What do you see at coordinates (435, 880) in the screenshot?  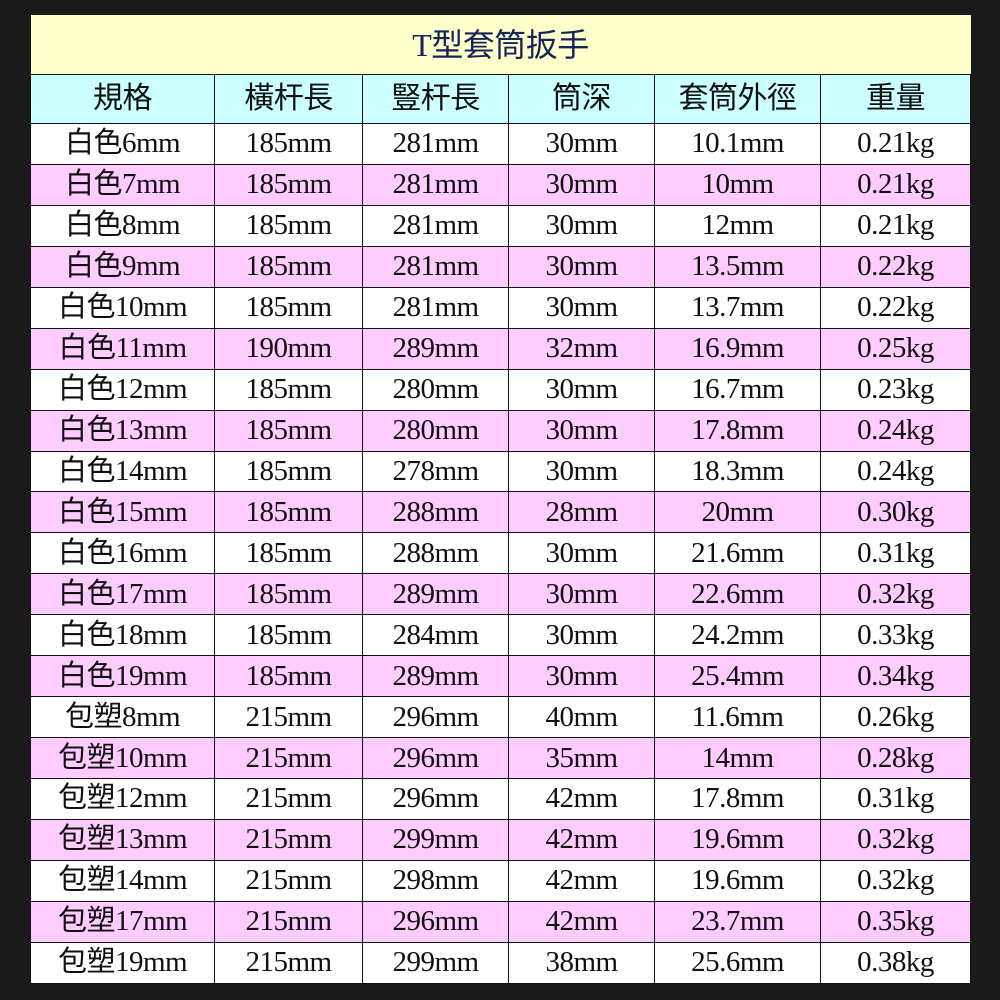 I see `cell-vertical-bar-length: 298mm` at bounding box center [435, 880].